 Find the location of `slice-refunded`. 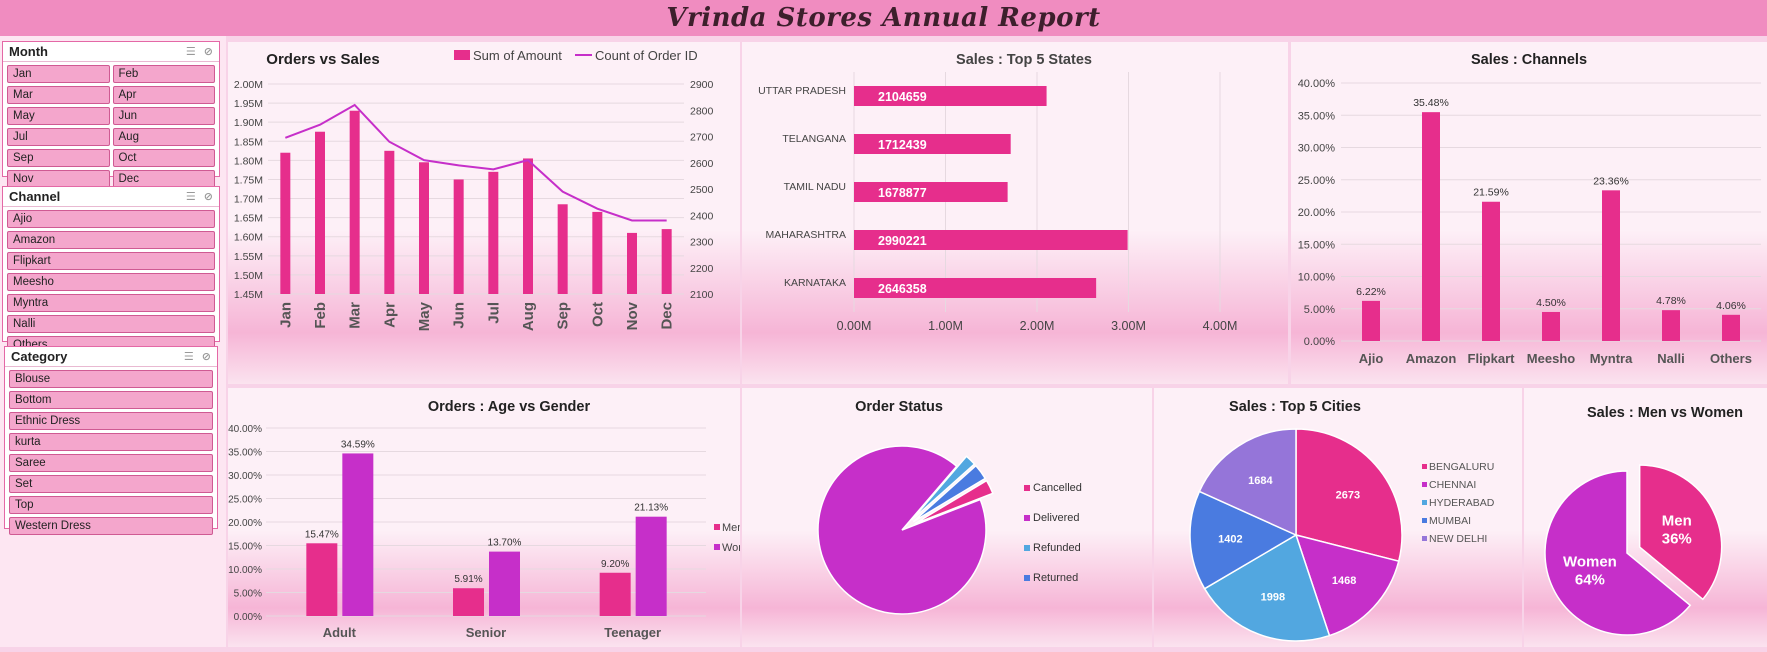

slice-refunded is located at coordinates (943, 488).